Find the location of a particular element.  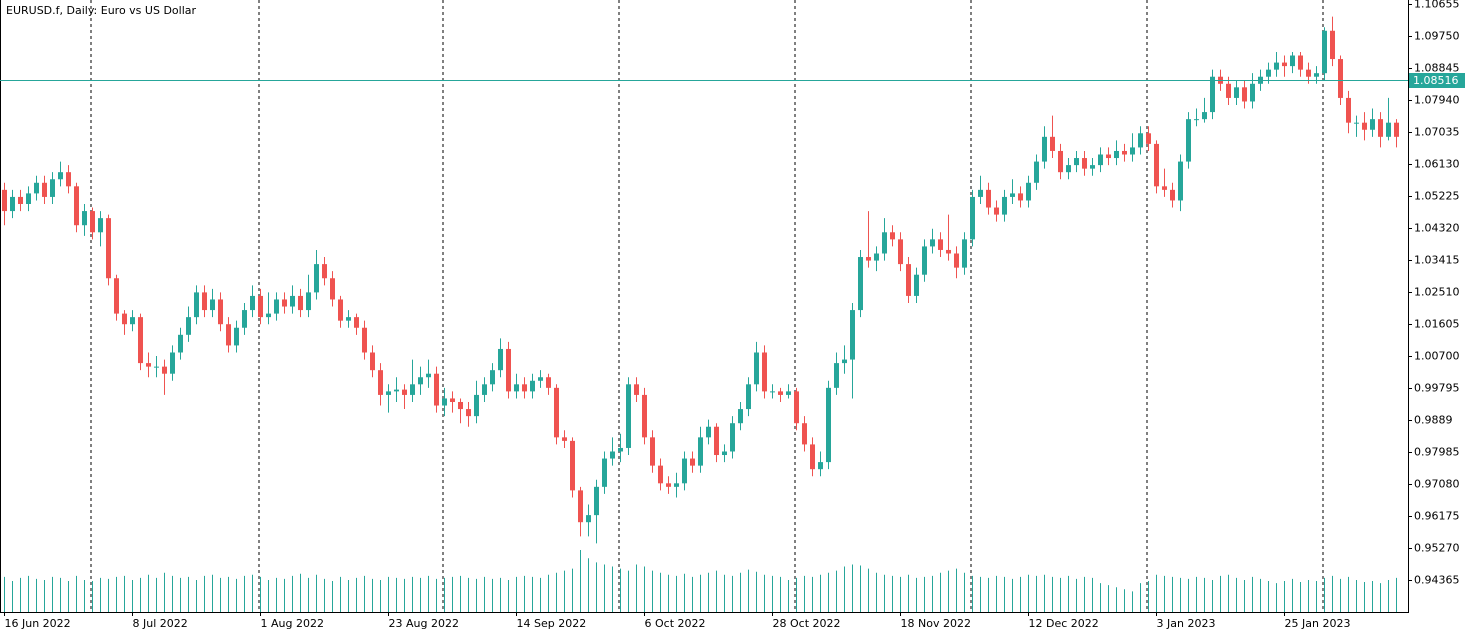

y-tick-label: 1.05225 is located at coordinates (1437, 196).